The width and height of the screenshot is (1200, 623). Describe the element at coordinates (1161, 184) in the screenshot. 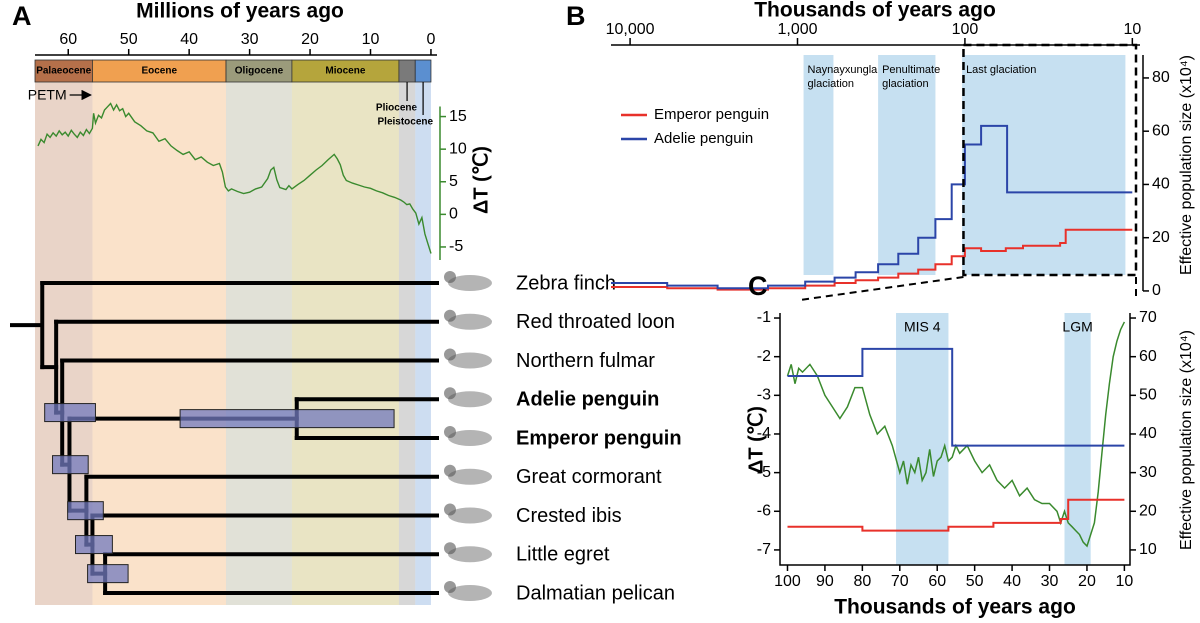

I see `y-tick-label: 40` at that location.